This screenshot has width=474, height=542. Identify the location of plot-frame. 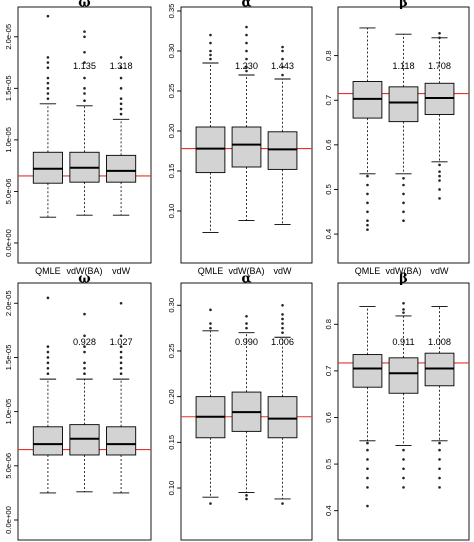
(246, 135).